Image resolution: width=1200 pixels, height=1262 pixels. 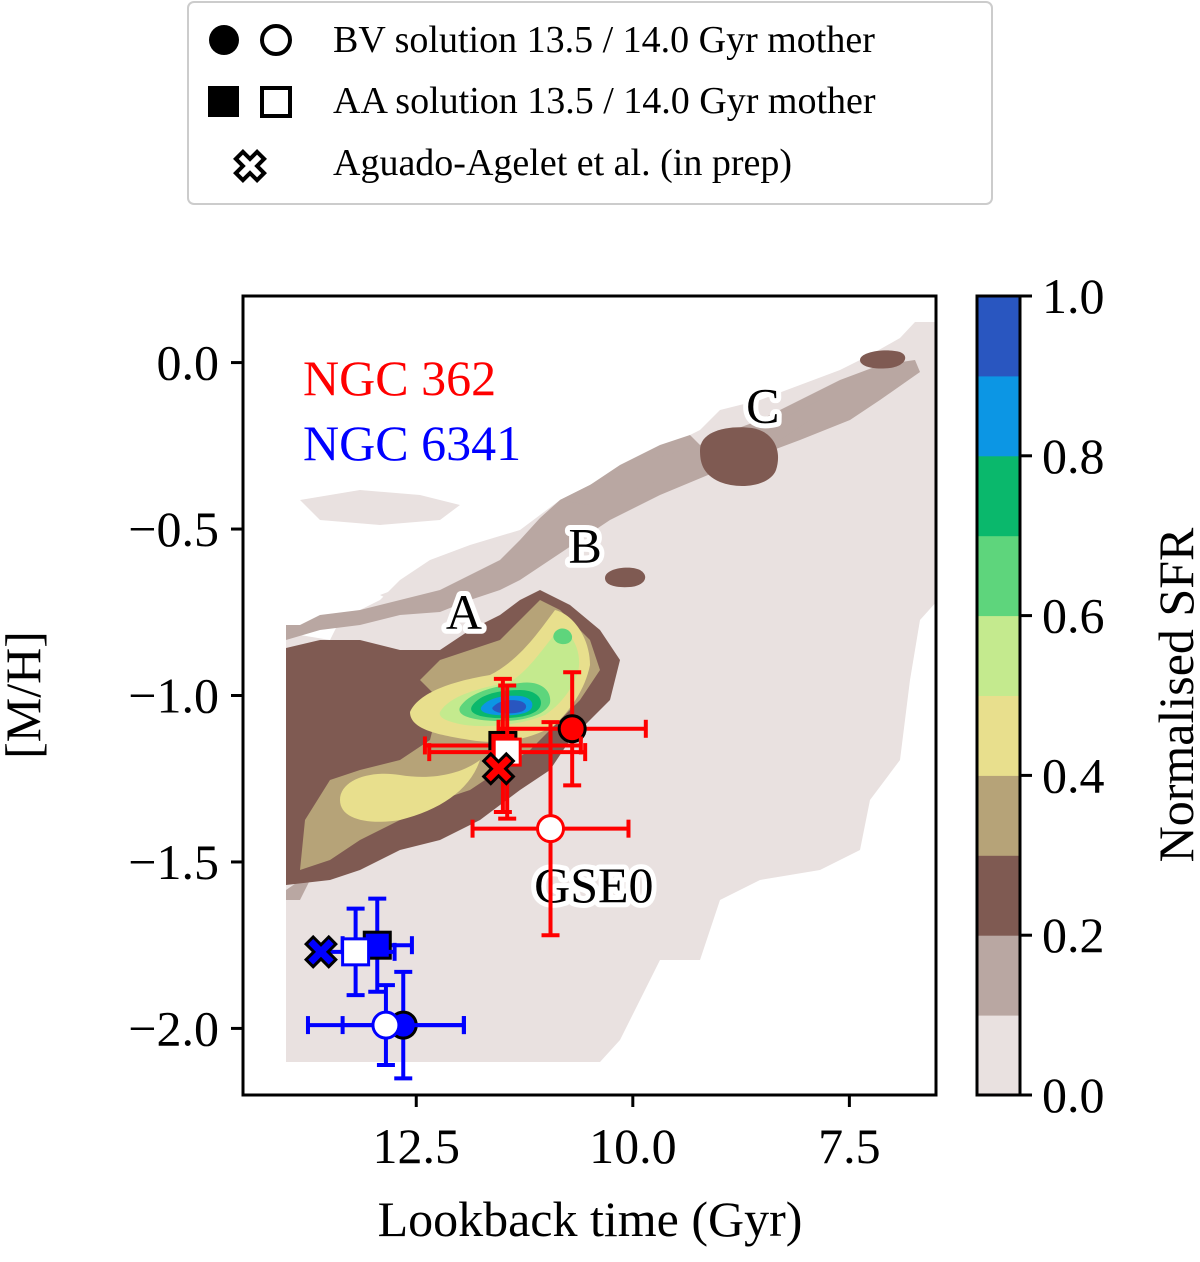 I want to click on colorbar-tick-label: 1.0, so click(x=1073, y=296).